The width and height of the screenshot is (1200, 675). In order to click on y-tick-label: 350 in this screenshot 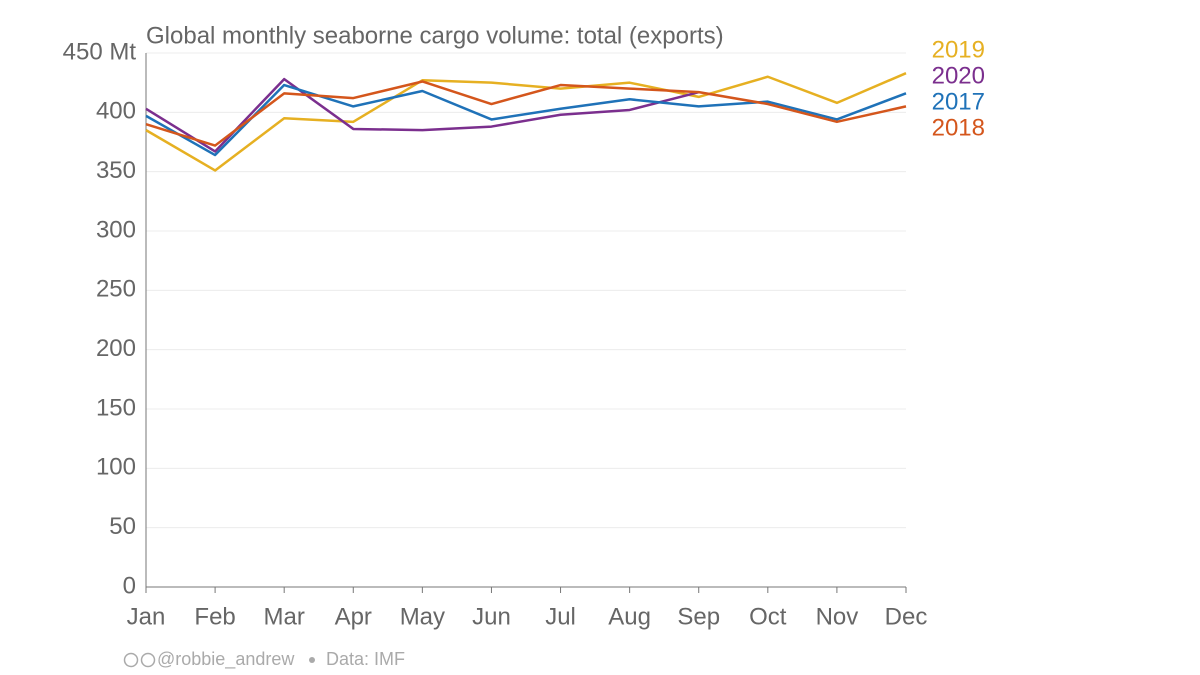, I will do `click(116, 170)`.